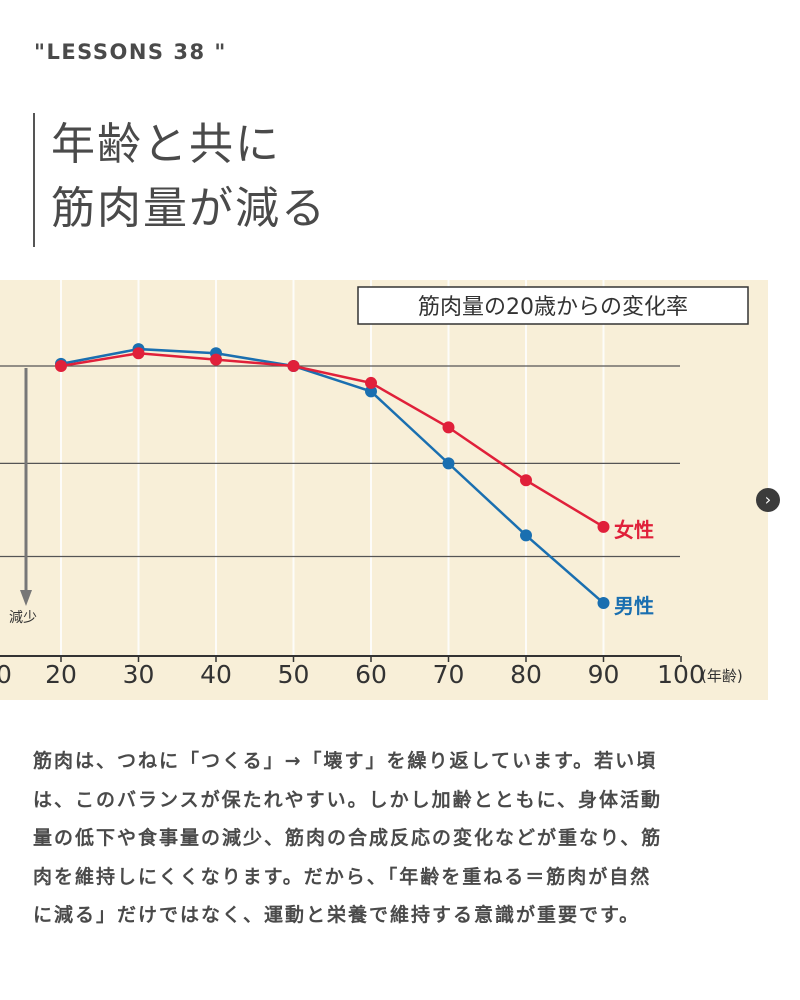 This screenshot has width=800, height=1000. What do you see at coordinates (294, 674) in the screenshot?
I see `x-tick-label: 50` at bounding box center [294, 674].